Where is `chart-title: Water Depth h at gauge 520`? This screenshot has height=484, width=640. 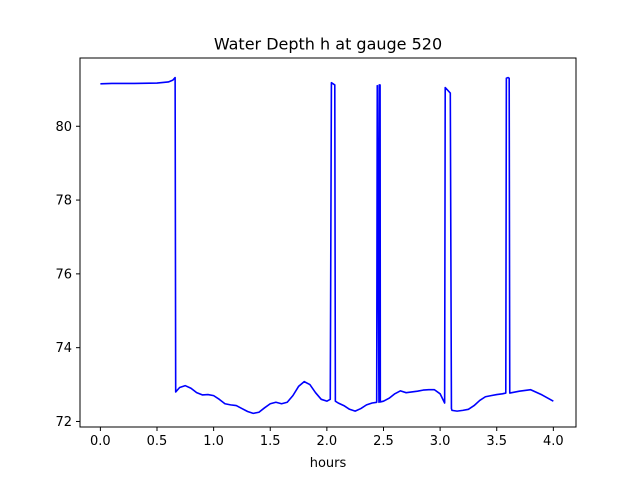
chart-title: Water Depth h at gauge 520 is located at coordinates (328, 44).